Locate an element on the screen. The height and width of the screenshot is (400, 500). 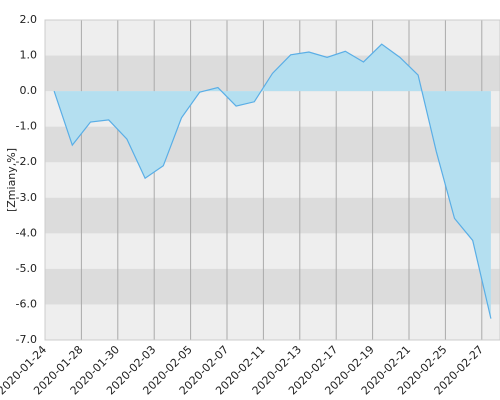
y-tick-label: -6.0 is located at coordinates (26, 303).